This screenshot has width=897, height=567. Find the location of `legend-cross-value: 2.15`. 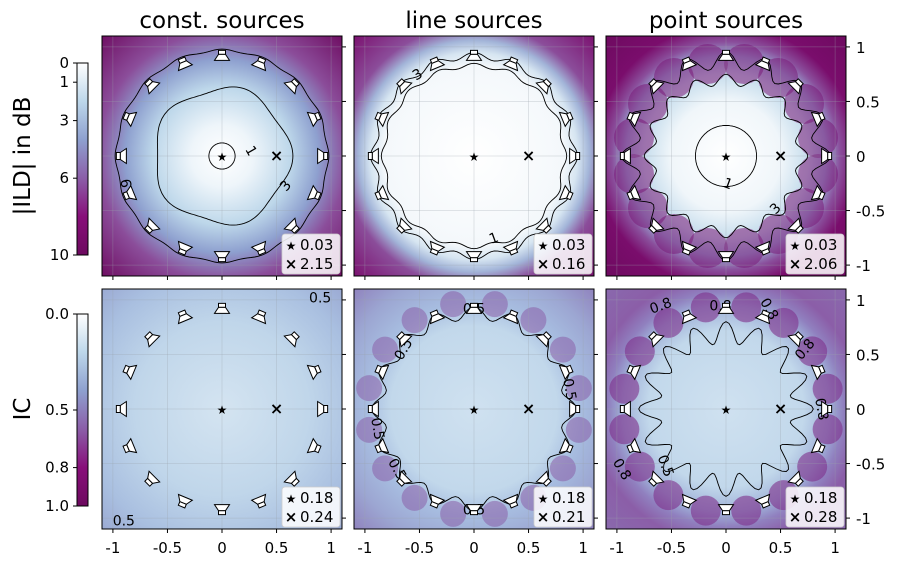

legend-cross-value: 2.15 is located at coordinates (316, 264).